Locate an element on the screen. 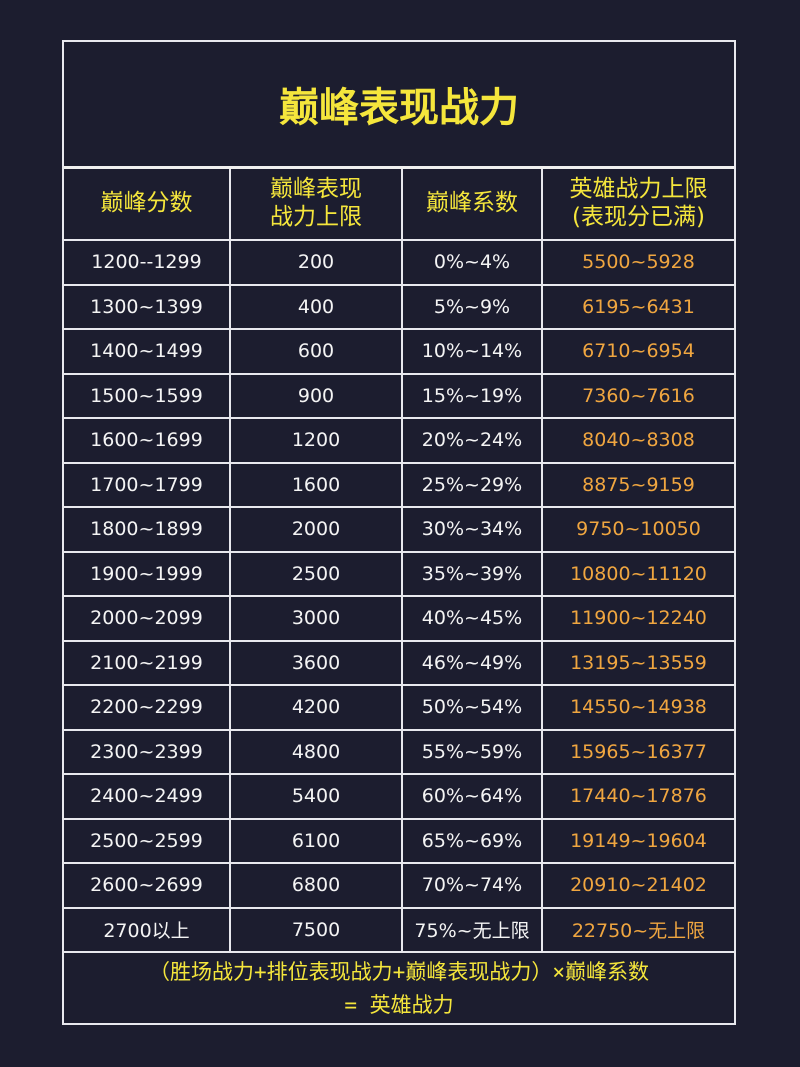  header-cell: 巅峰分数 is located at coordinates (147, 205).